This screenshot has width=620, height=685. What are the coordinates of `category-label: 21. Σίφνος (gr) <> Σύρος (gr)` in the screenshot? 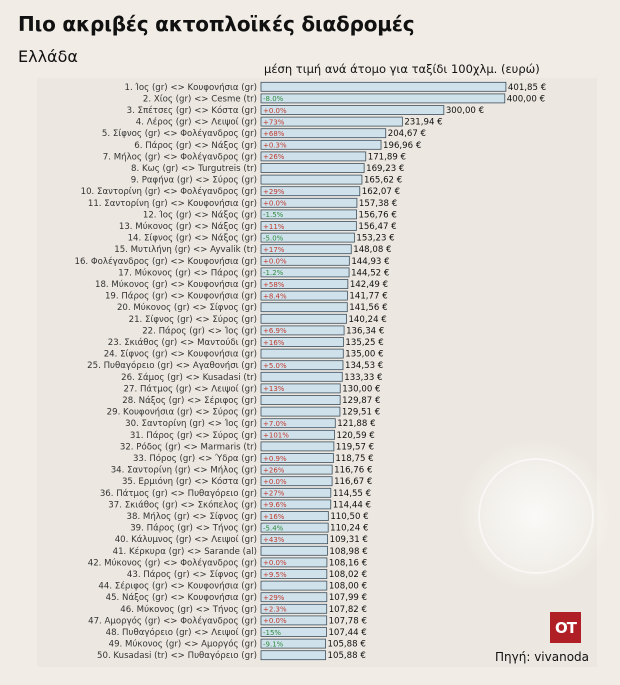 It's located at (193, 319).